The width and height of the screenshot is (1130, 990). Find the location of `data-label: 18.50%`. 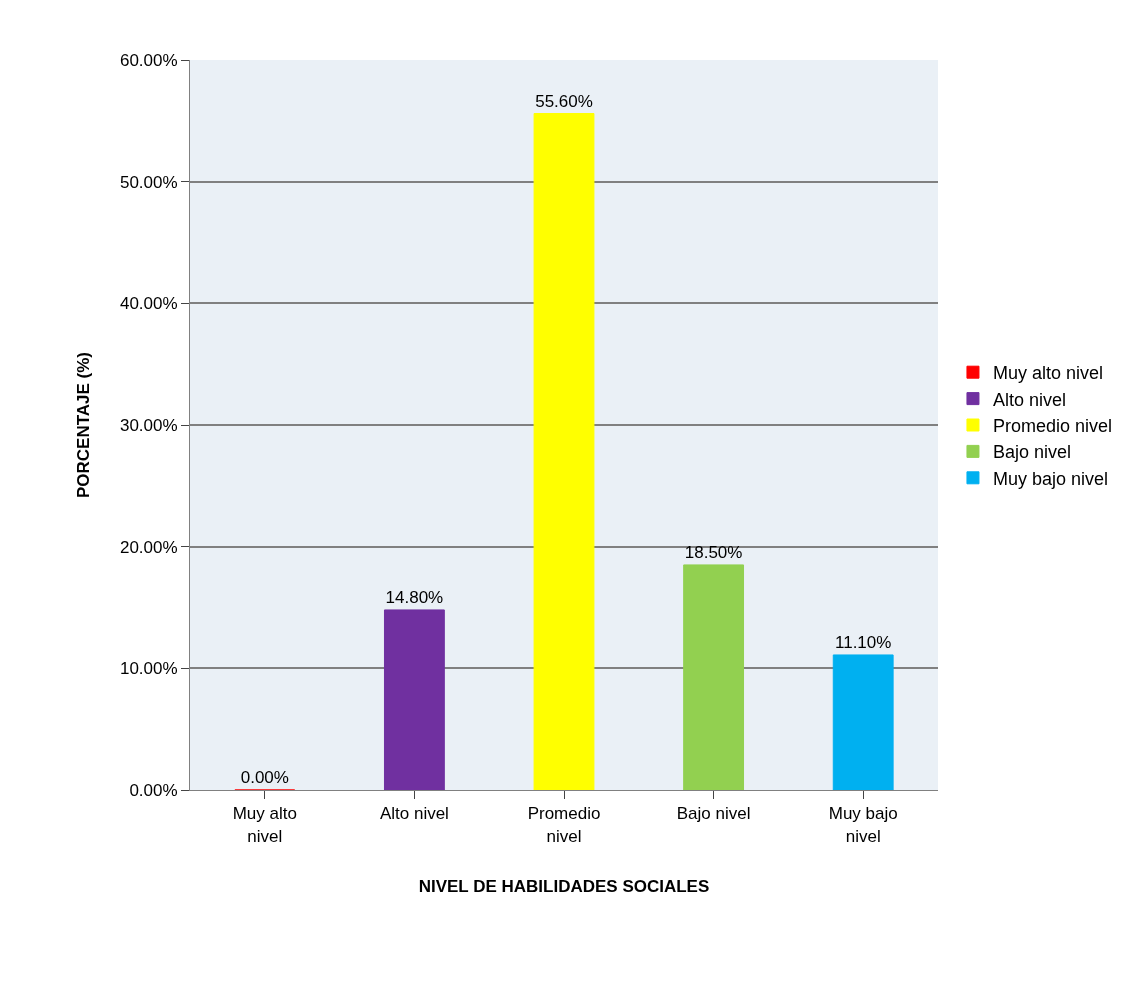

data-label: 18.50% is located at coordinates (713, 552).